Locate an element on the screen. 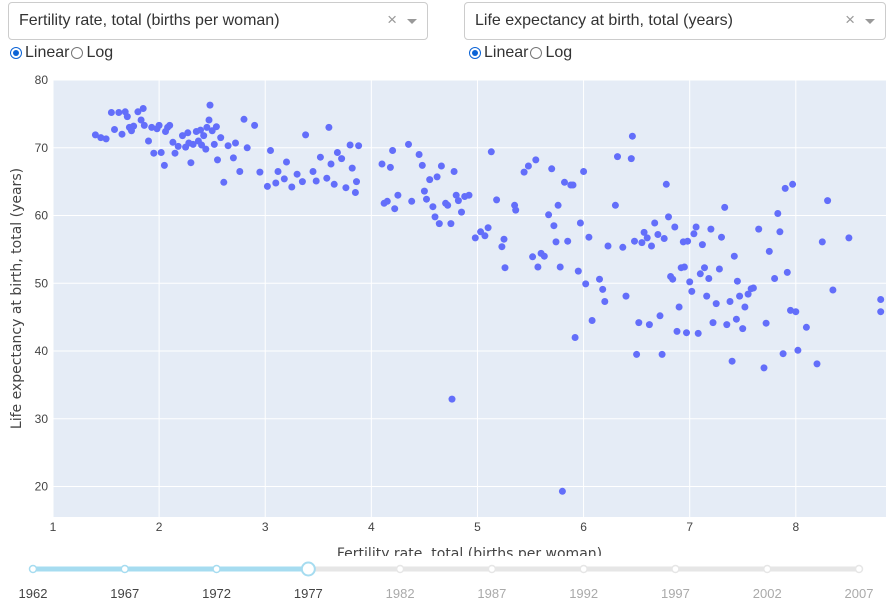  slider-mark-label: 1977 is located at coordinates (308, 593).